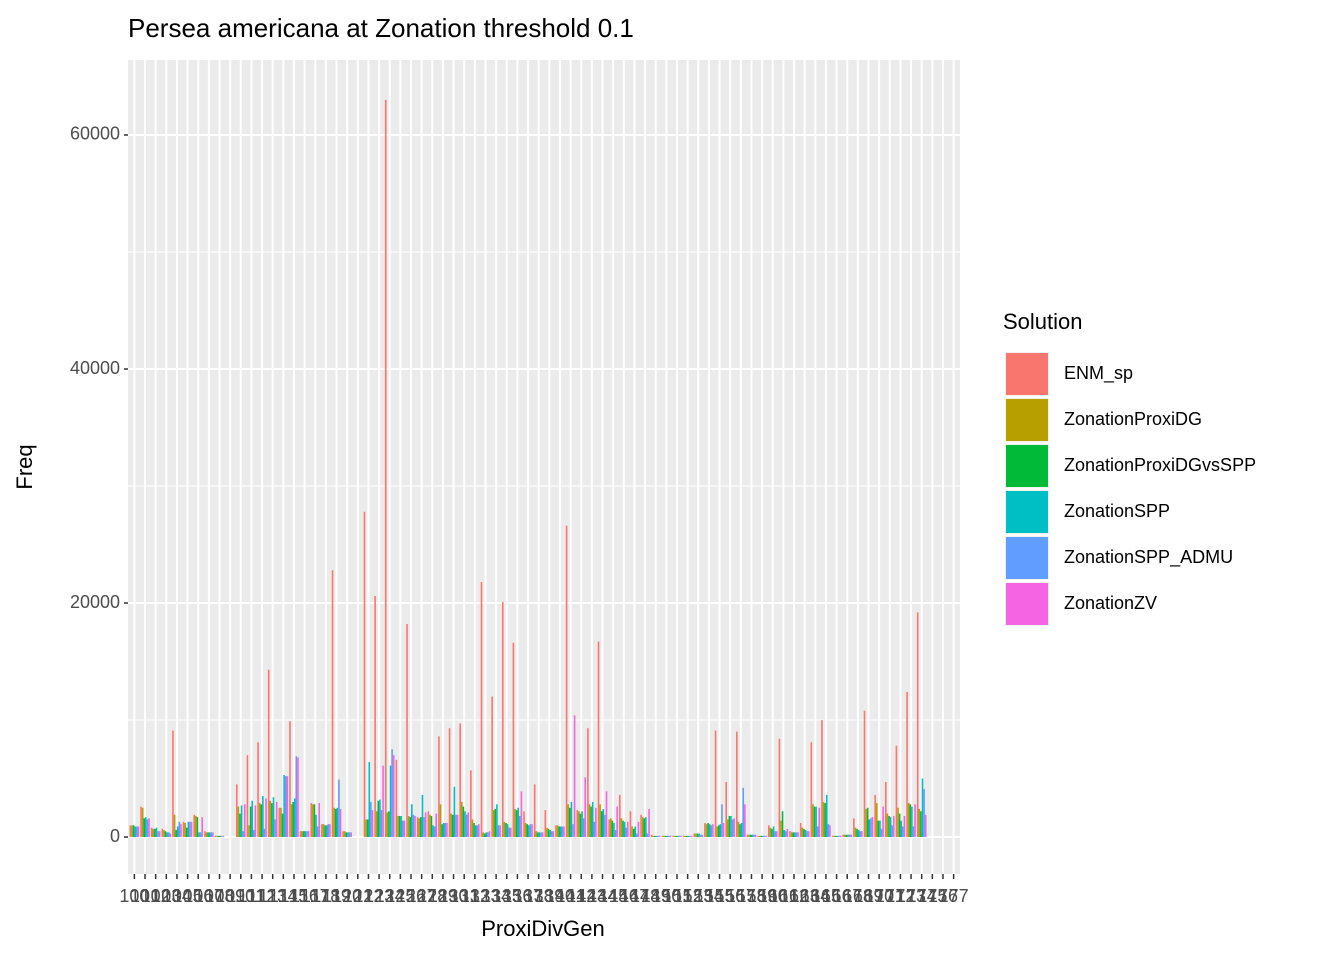 This screenshot has height=960, width=1344. I want to click on x-tick-label: 130, so click(454, 896).